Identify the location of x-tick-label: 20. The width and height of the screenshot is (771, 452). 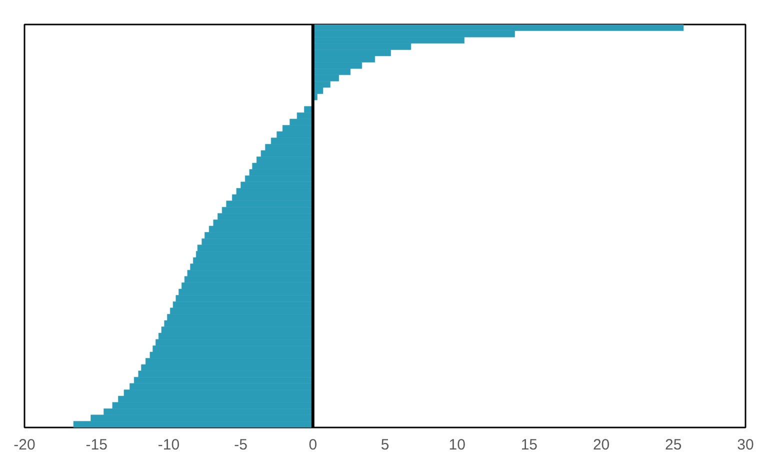
(601, 444).